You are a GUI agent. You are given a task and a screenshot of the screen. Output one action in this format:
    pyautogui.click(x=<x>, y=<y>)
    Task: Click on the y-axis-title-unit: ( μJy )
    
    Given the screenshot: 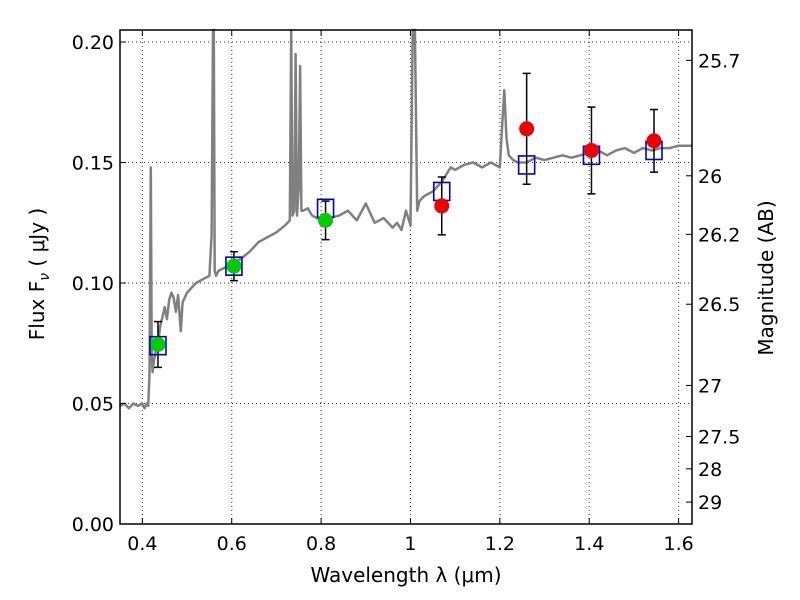 What is the action you would take?
    pyautogui.click(x=37, y=240)
    